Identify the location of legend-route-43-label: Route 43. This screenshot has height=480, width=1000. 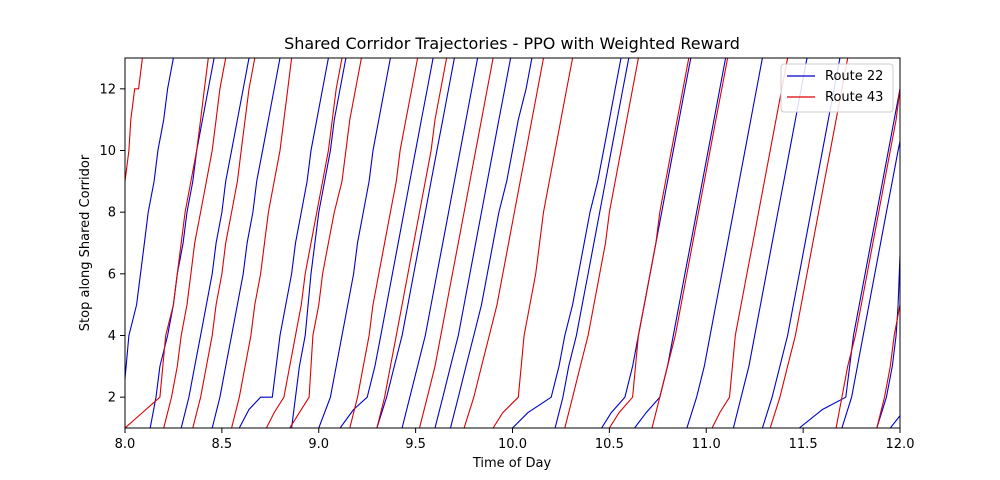
(854, 97).